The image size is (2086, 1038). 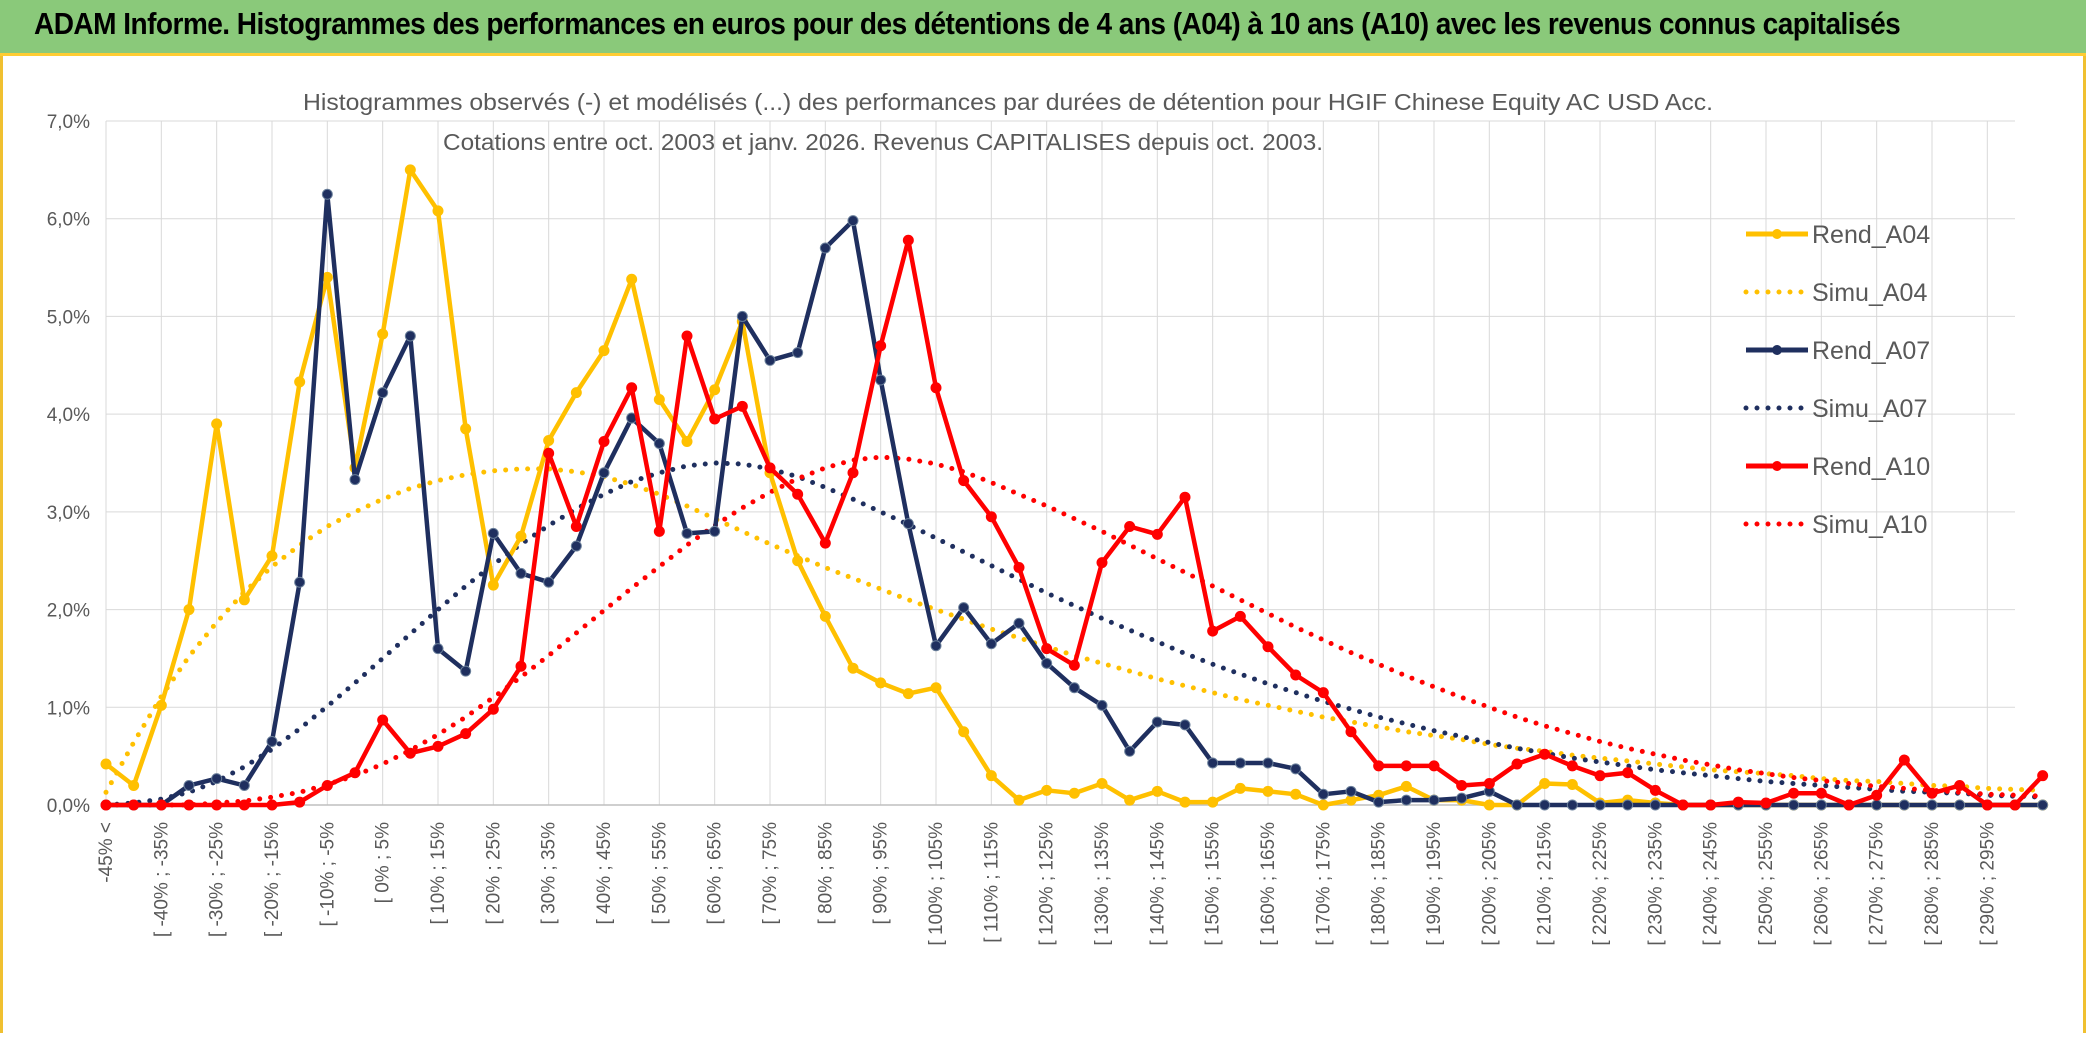 I want to click on legend-label: Simu_A04, so click(x=1869, y=293).